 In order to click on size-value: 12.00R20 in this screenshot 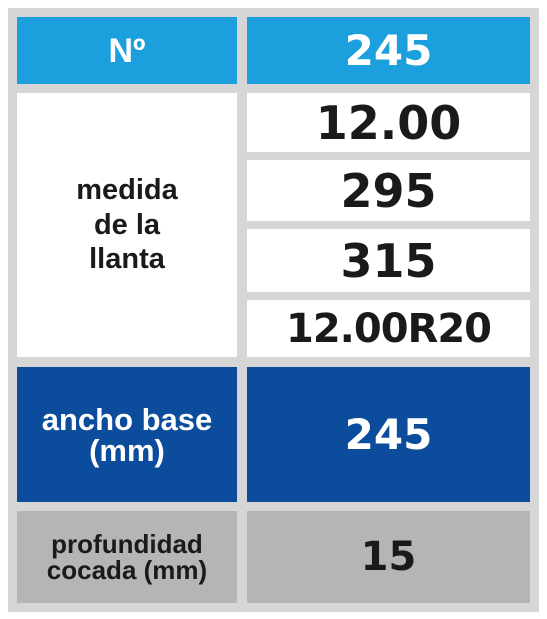, I will do `click(389, 328)`.